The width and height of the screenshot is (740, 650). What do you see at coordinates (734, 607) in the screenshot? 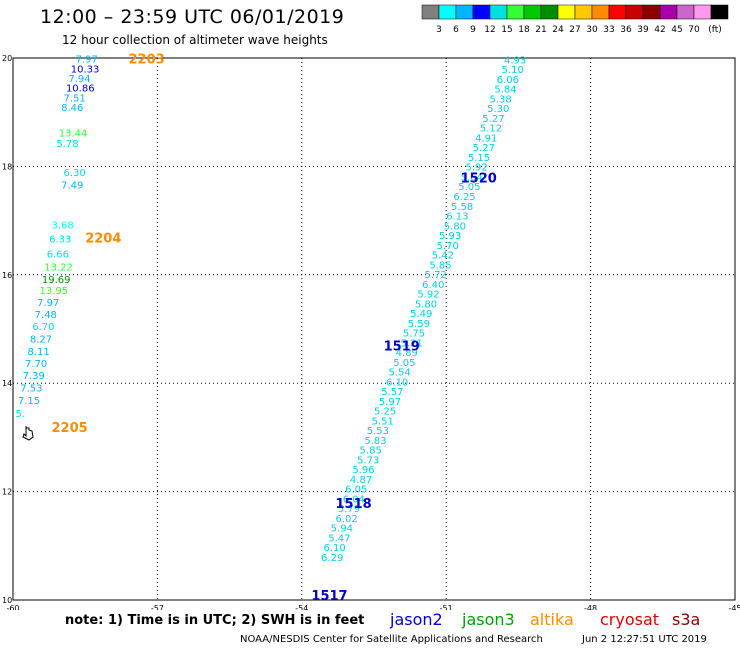
I see `lon-tick-label: -45` at bounding box center [734, 607].